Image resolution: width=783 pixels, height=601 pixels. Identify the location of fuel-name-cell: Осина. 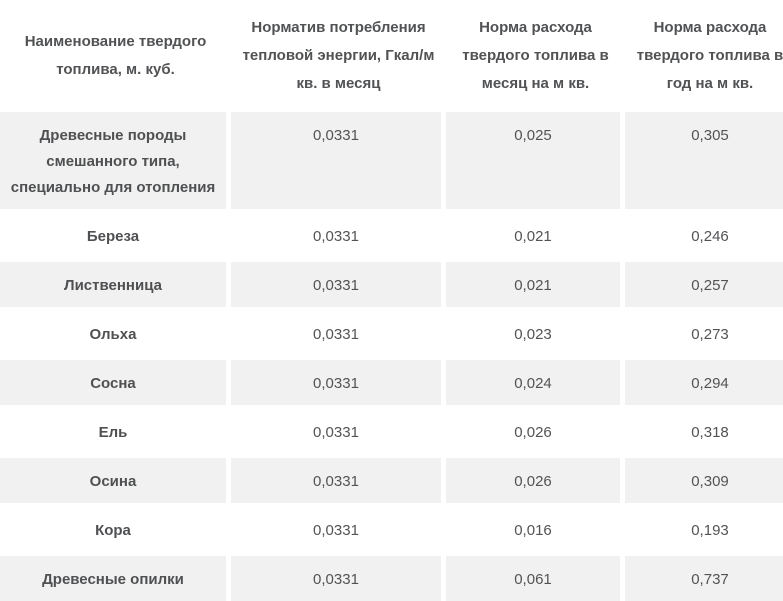
(115, 482).